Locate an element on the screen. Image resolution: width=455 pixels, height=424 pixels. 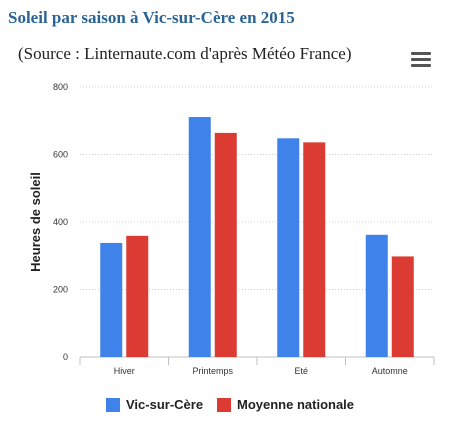
legend: Vic-sur-Cère Moyenne nationale is located at coordinates (227, 407).